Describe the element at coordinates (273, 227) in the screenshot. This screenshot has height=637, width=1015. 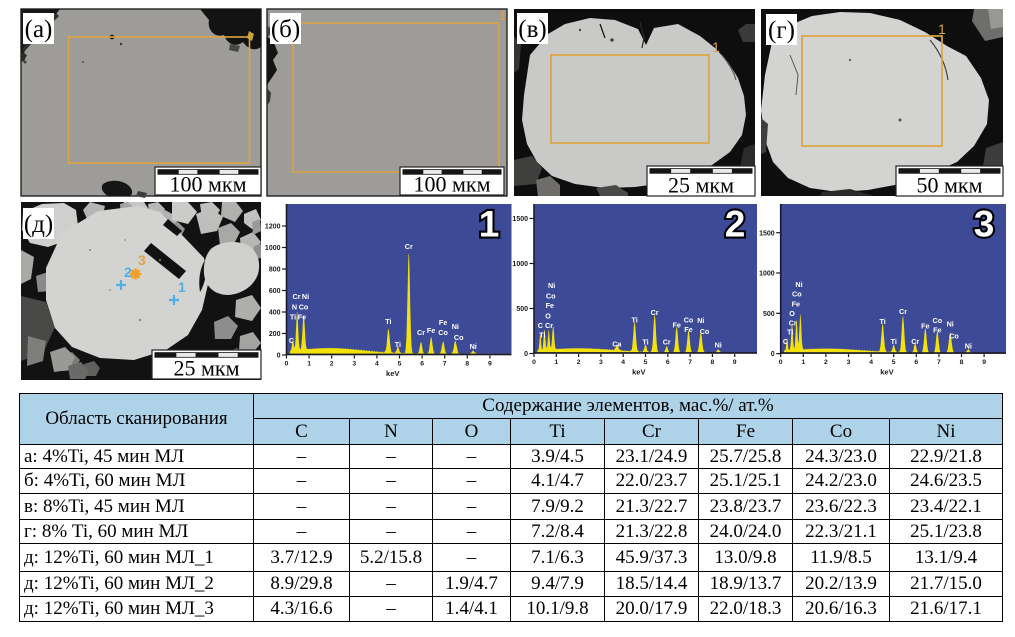
I see `svg-text: 1200` at that location.